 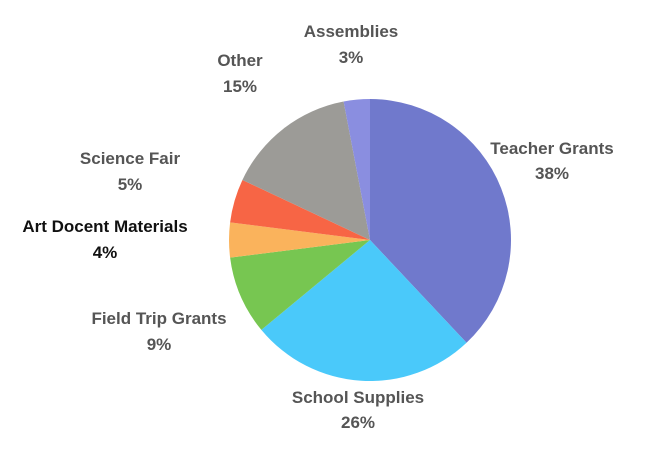 What do you see at coordinates (440, 221) in the screenshot?
I see `pie-slice-teacher-grants` at bounding box center [440, 221].